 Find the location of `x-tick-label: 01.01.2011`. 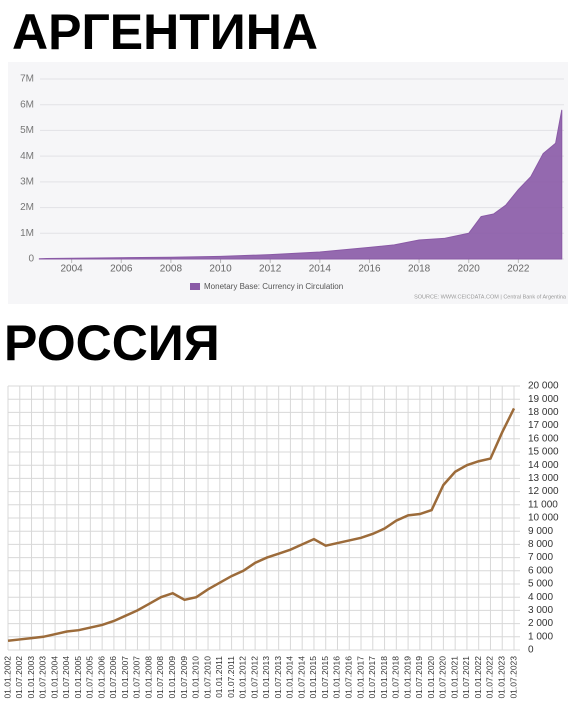

x-tick-label: 01.01.2011 is located at coordinates (219, 677).